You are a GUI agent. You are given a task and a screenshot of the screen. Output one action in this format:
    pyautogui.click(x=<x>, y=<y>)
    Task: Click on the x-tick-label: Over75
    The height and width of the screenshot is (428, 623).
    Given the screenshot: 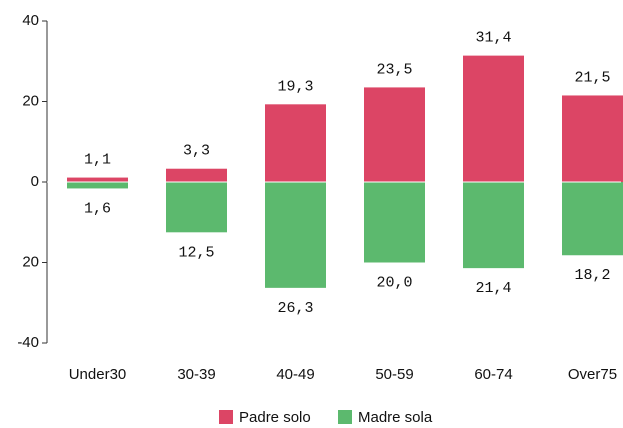 What is the action you would take?
    pyautogui.click(x=592, y=374)
    